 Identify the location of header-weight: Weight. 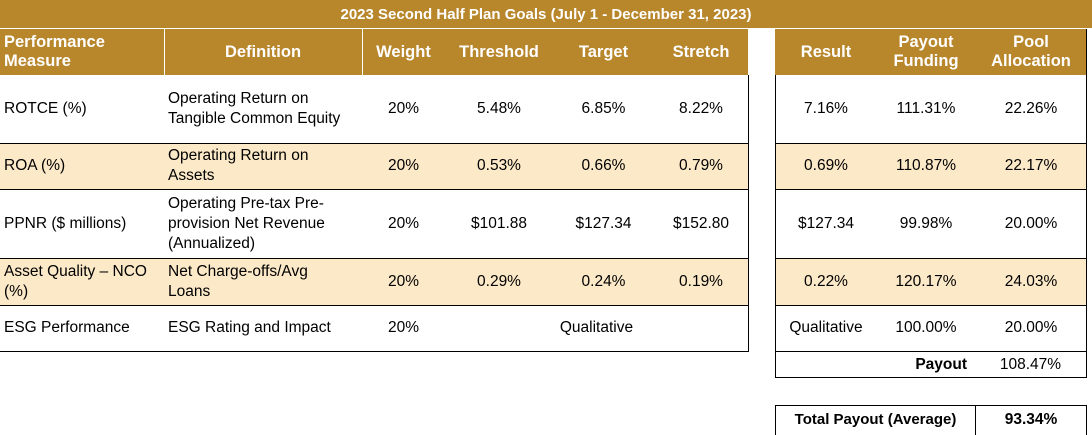
(403, 52).